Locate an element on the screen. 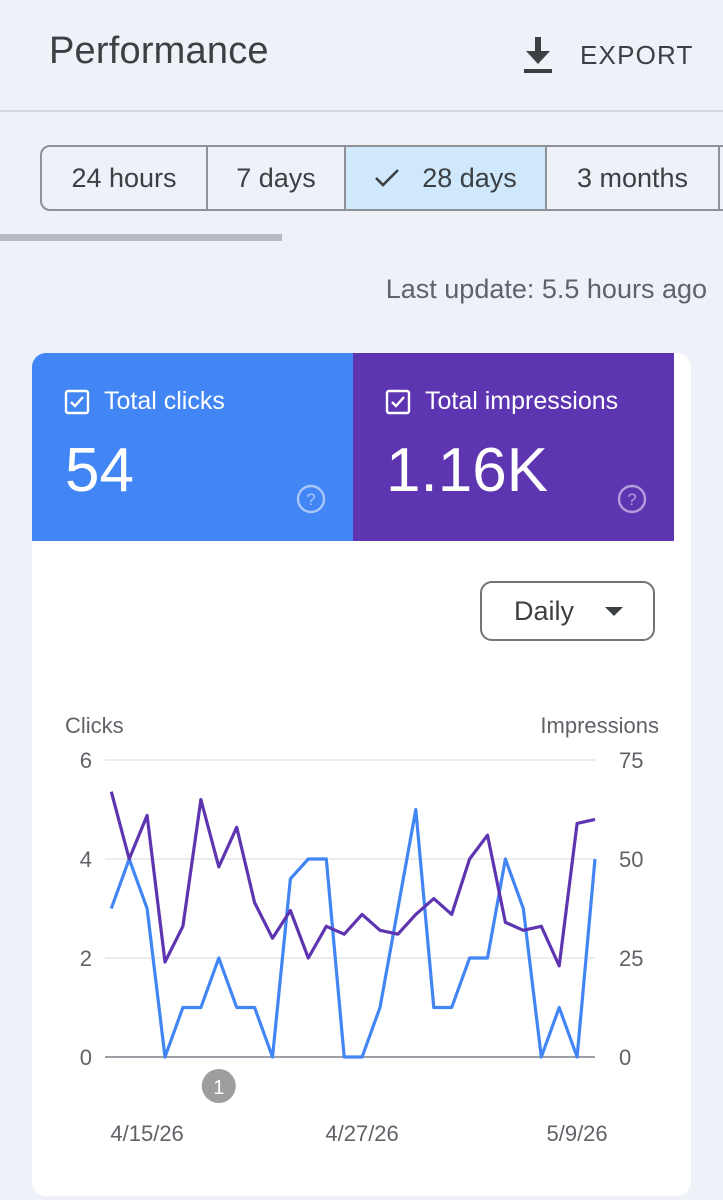 The height and width of the screenshot is (1200, 723). check-icon is located at coordinates (387, 178).